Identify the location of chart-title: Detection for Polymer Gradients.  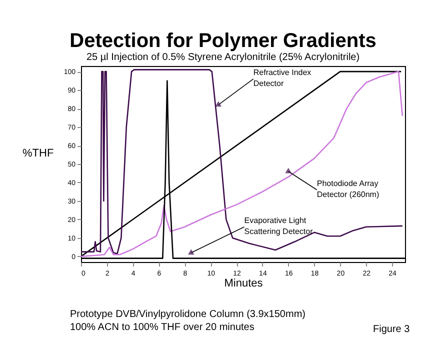
(223, 41).